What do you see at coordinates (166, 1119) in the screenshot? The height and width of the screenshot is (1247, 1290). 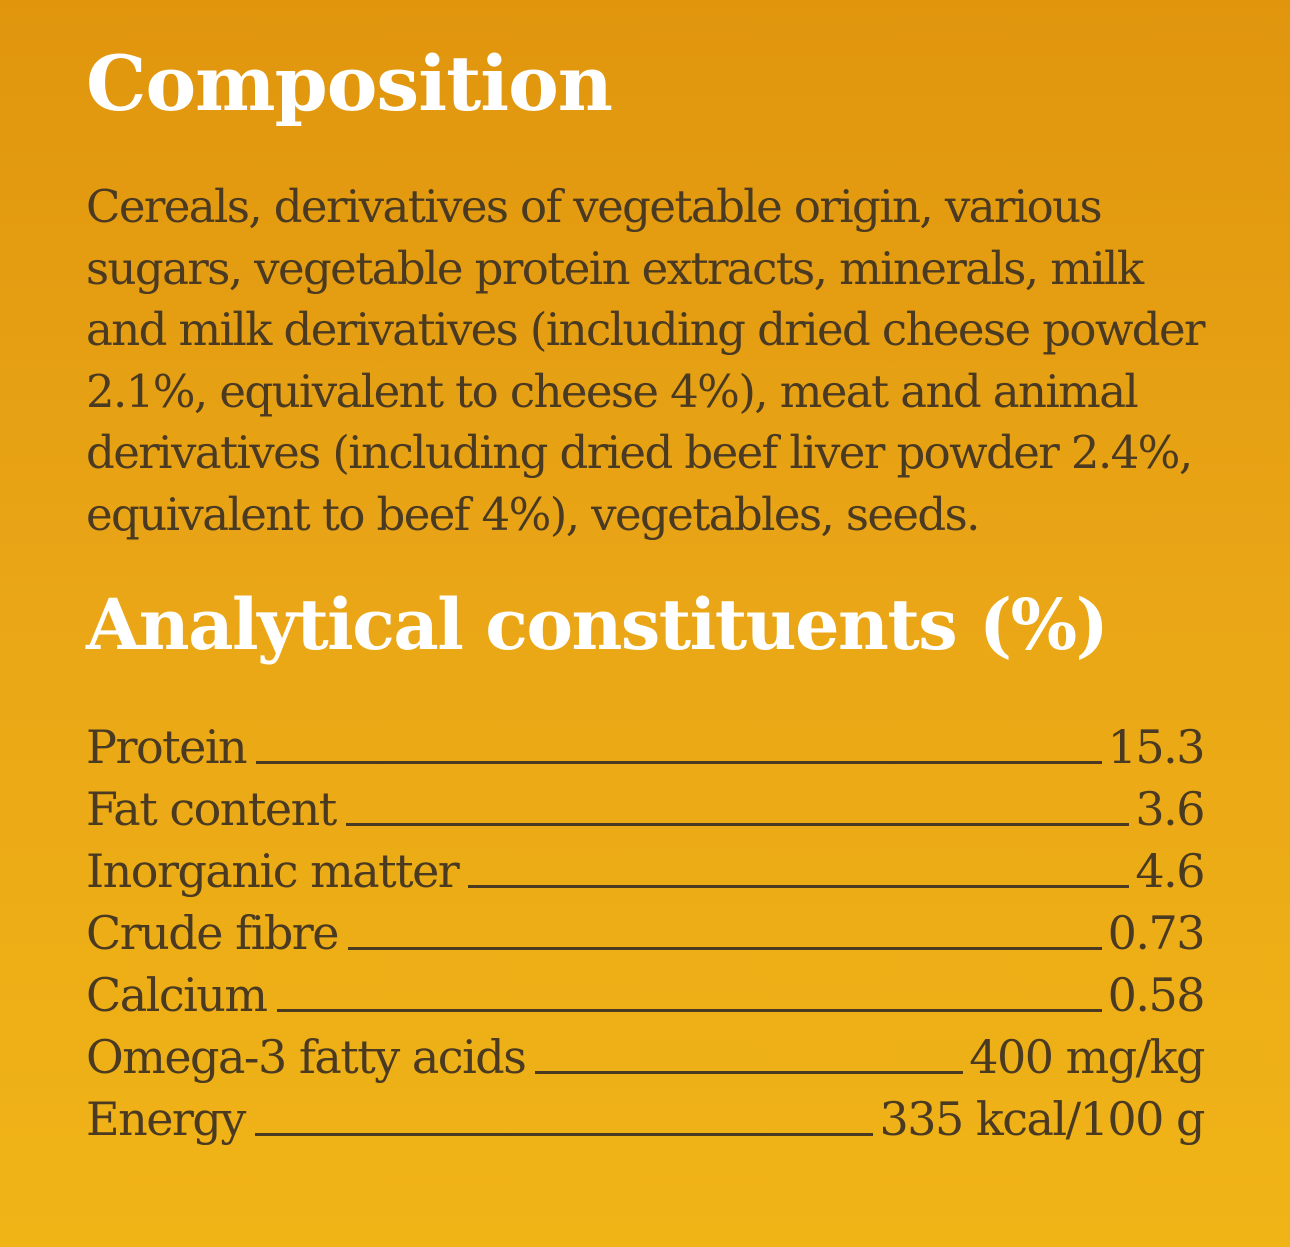 I see `constituent-label: Energy` at bounding box center [166, 1119].